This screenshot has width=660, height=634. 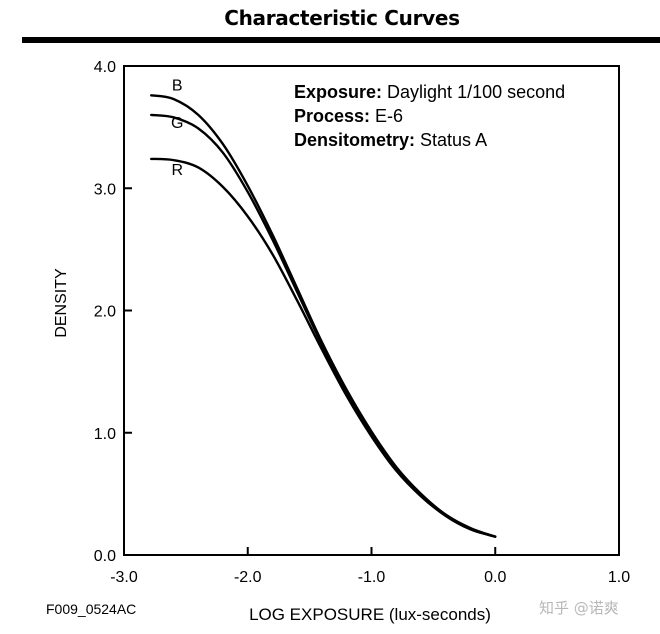 I want to click on x-tick-label: 0.0, so click(x=495, y=577).